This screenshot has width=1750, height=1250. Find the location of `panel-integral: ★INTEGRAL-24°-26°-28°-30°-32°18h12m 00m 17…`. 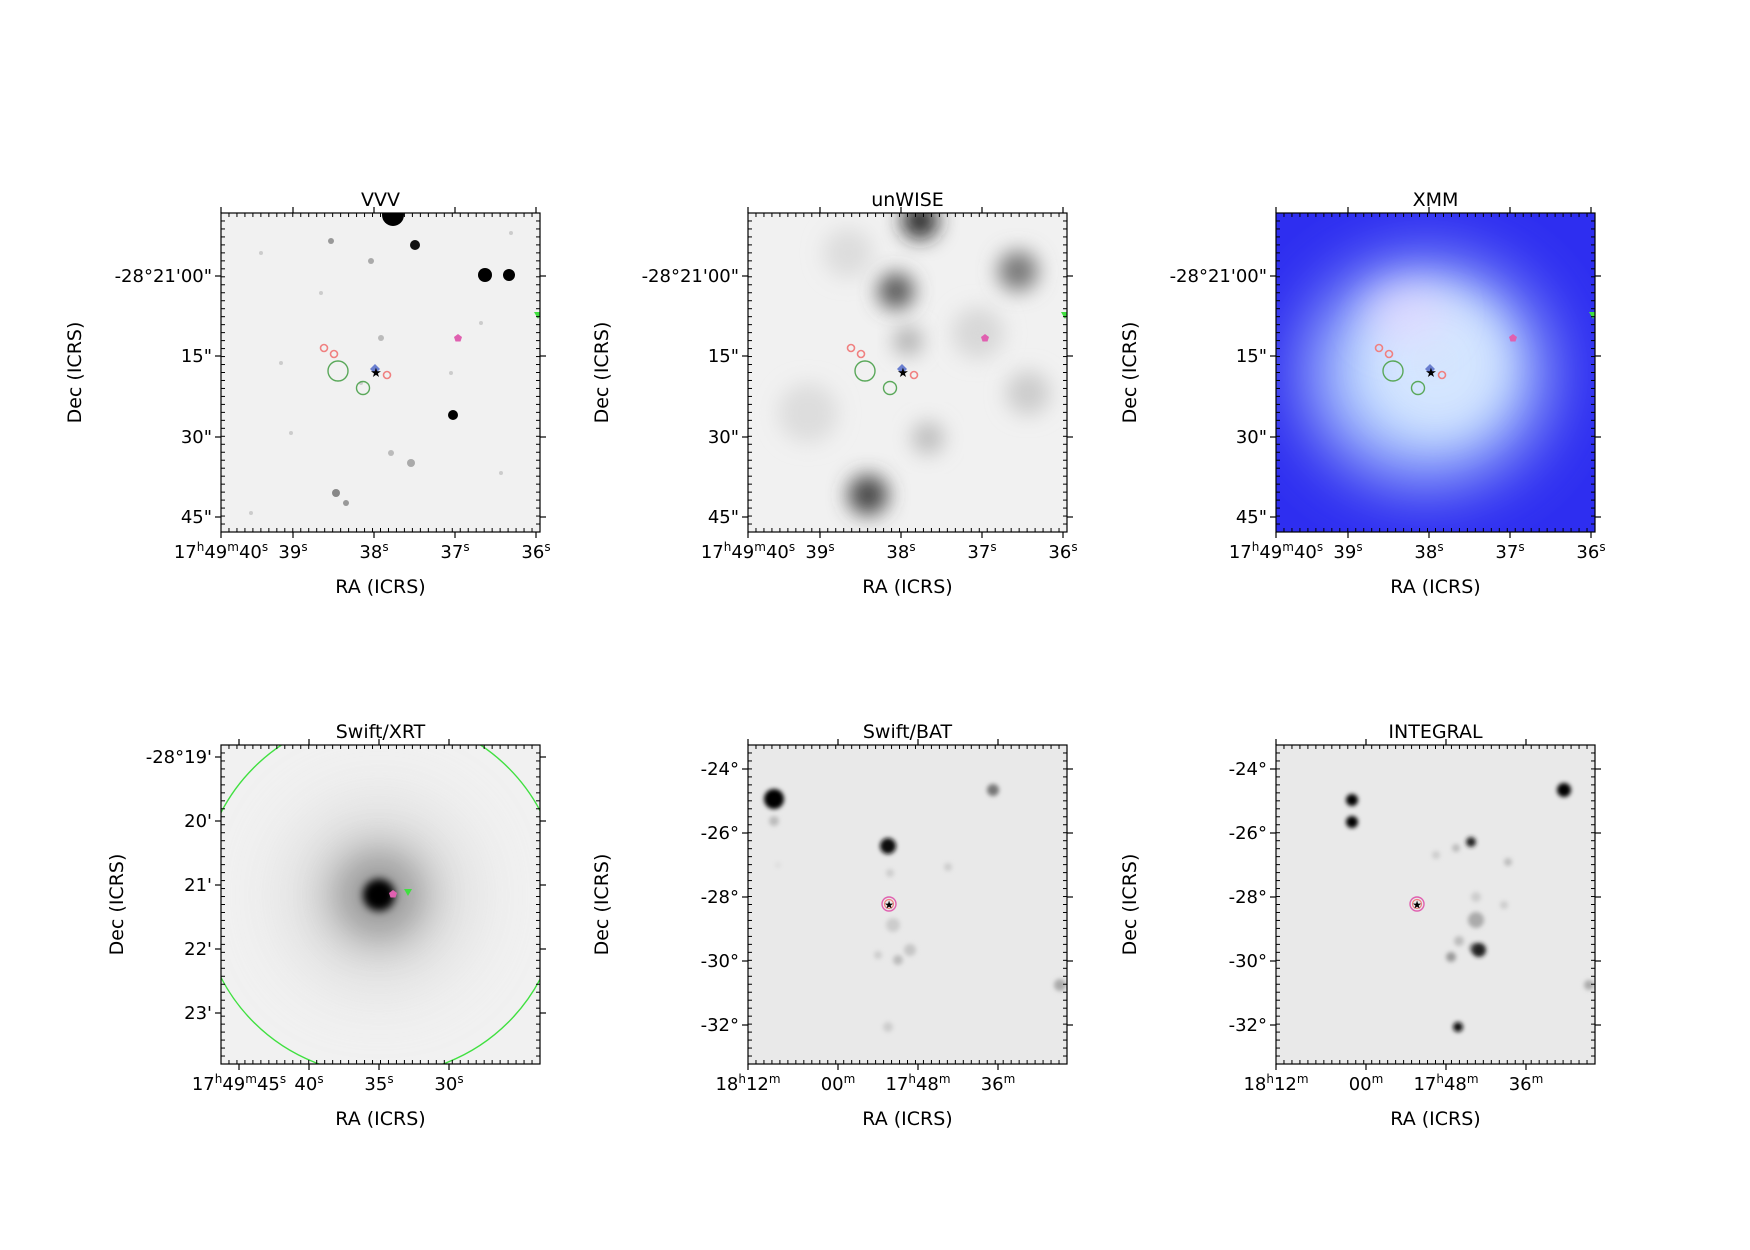

panel-integral: ★INTEGRAL-24°-26°-28°-30°-32°18h12m 00m 17… is located at coordinates (1360, 925).